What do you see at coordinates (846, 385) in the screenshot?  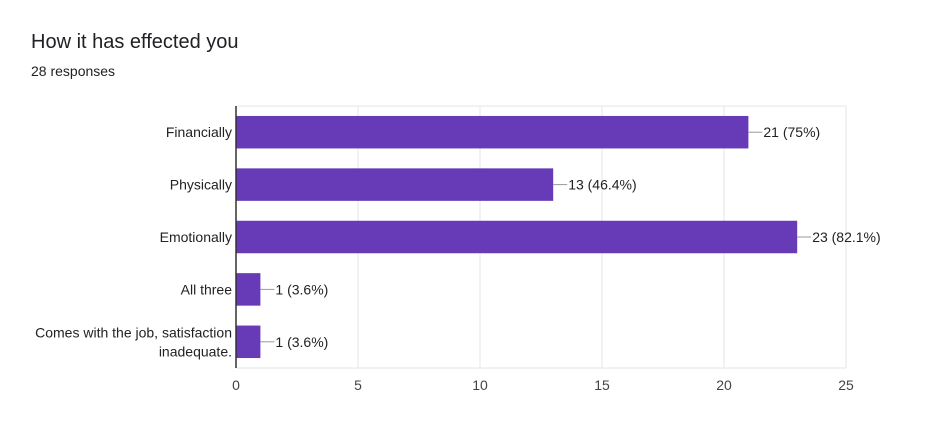 I see `x-tick-label-5: 25` at bounding box center [846, 385].